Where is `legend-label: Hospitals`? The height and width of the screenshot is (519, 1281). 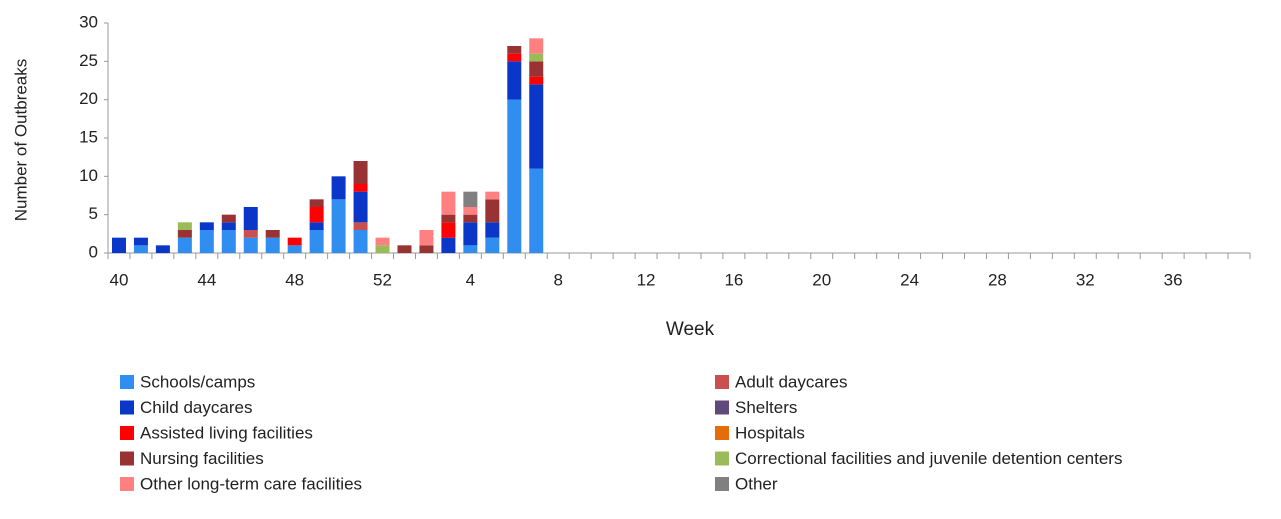 legend-label: Hospitals is located at coordinates (770, 432).